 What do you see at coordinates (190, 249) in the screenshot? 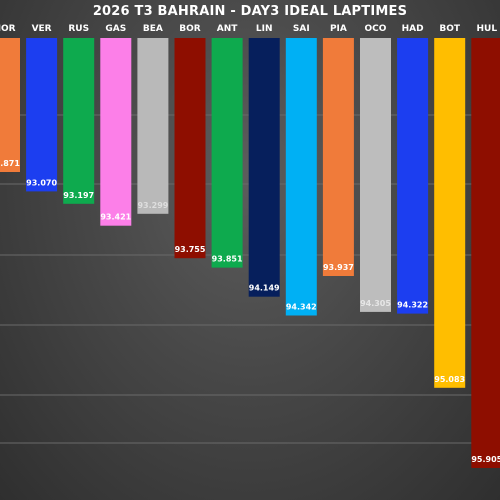
I see `value-label-bor: 93.755` at bounding box center [190, 249].